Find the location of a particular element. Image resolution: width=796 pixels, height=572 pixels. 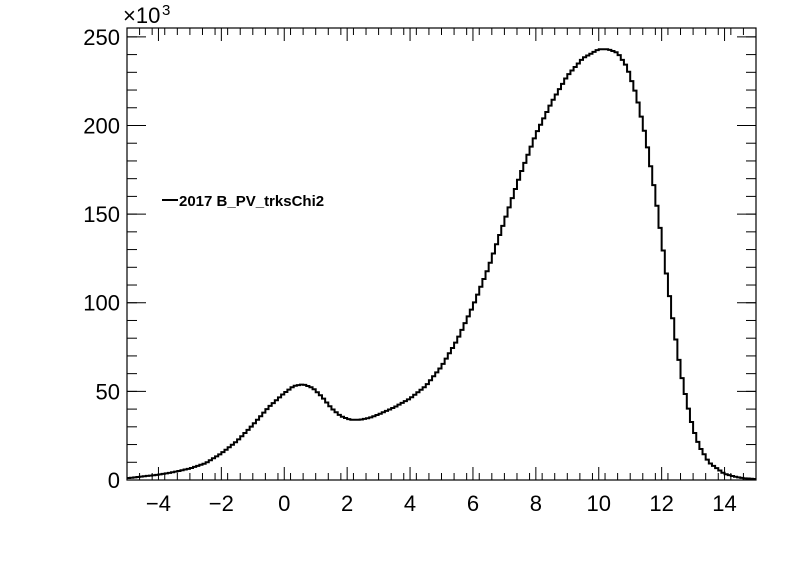

legend: 2017 B_PV_trksChi2 is located at coordinates (243, 201).